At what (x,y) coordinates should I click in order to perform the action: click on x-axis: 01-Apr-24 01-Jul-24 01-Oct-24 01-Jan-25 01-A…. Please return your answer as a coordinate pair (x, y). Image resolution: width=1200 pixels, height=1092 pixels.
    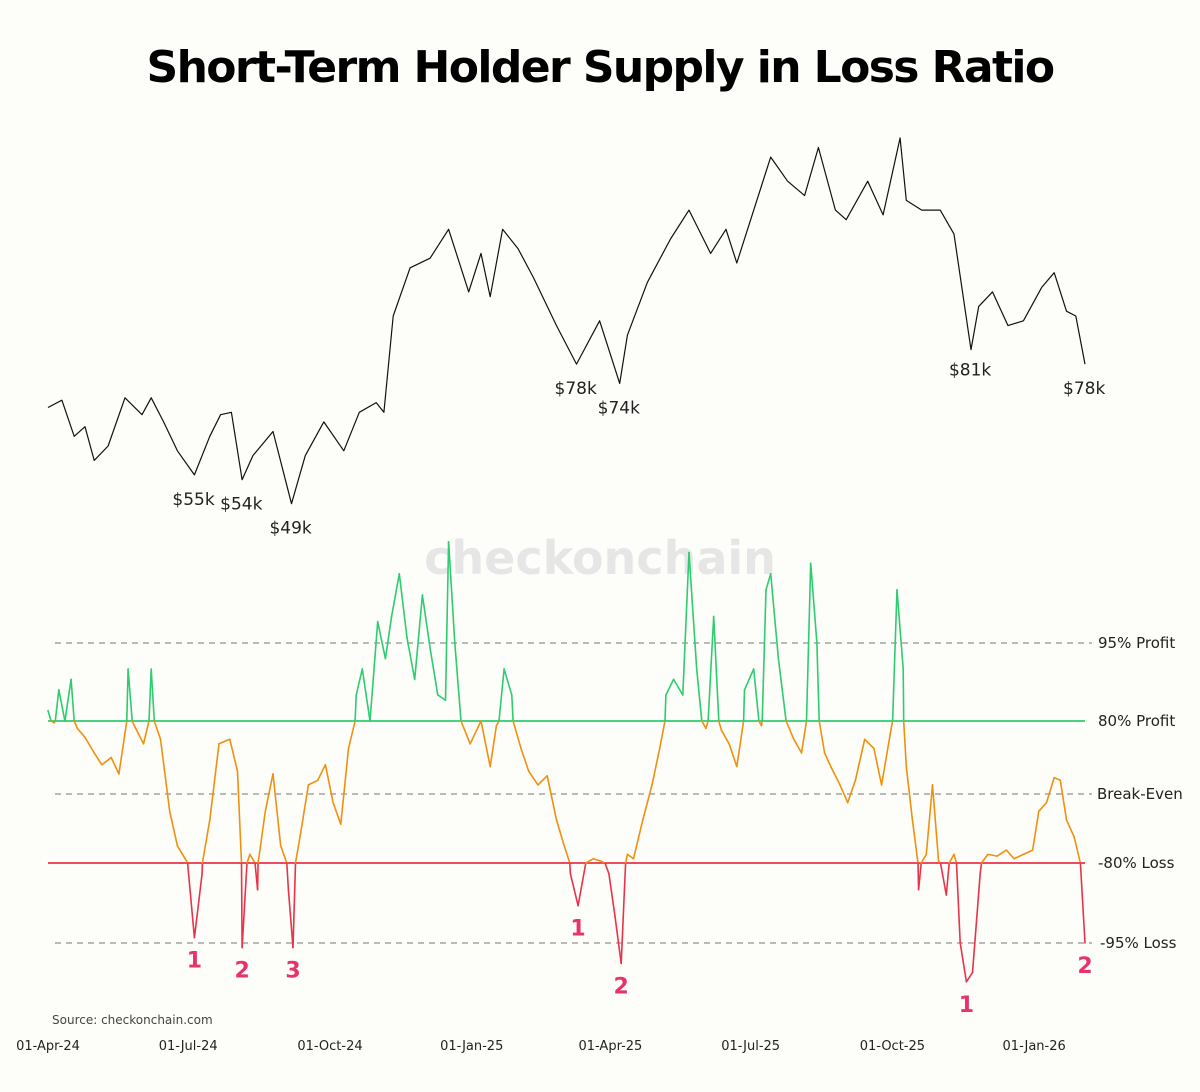
    Looking at the image, I should click on (541, 1046).